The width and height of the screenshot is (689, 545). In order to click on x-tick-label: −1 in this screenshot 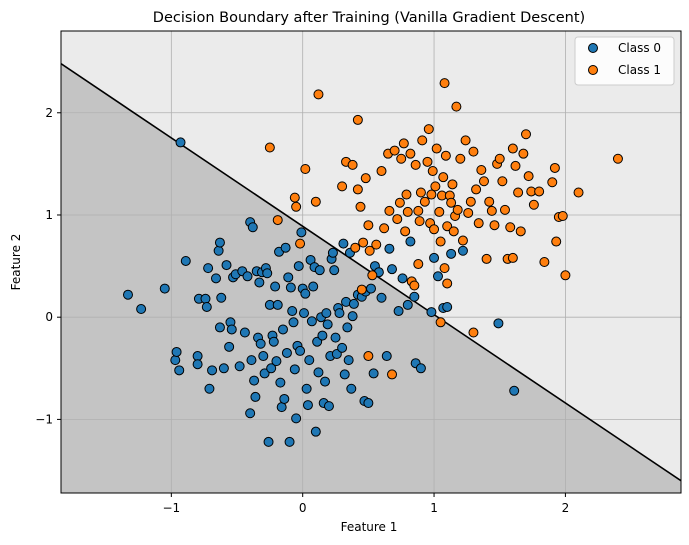, I will do `click(171, 508)`.